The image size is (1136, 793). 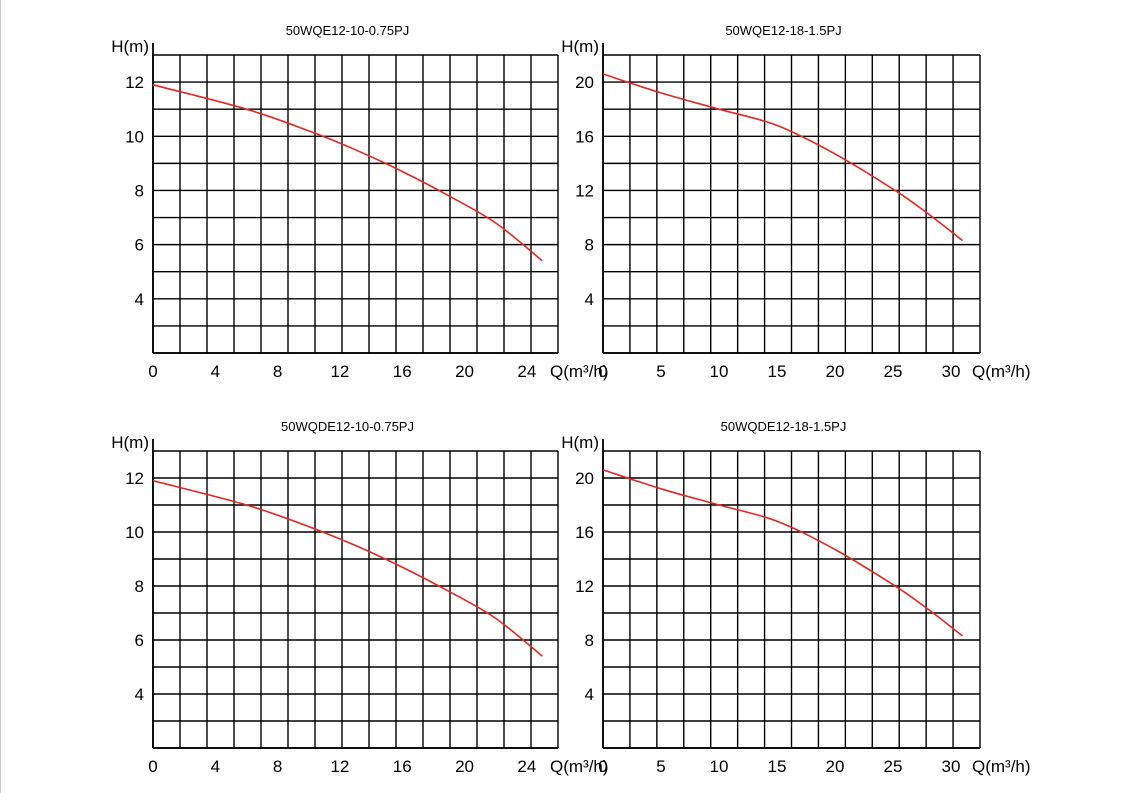 I want to click on chart-title: 50WQDE12-18-1.5PJ, so click(x=784, y=426).